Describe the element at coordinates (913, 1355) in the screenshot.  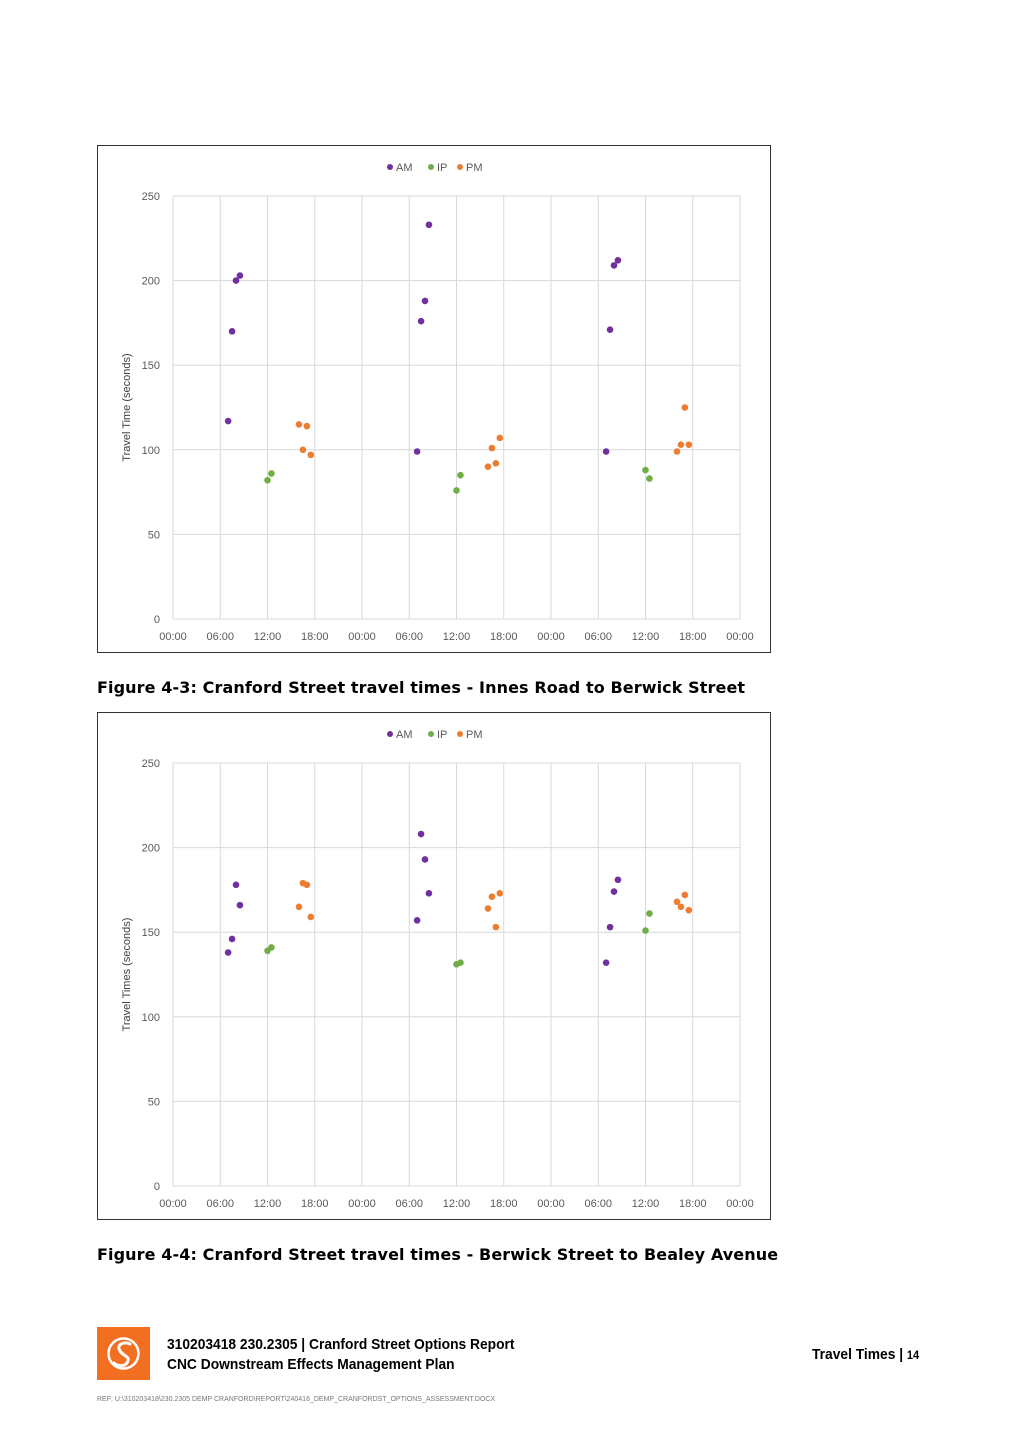
I see `page-number: 14` at that location.